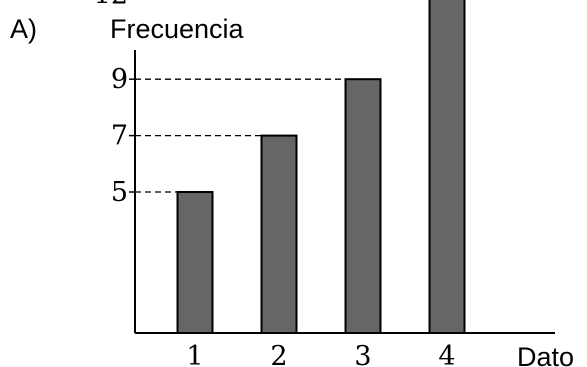  What do you see at coordinates (114, 104) in the screenshot?
I see `y-ticks: 5 7 9 12` at bounding box center [114, 104].